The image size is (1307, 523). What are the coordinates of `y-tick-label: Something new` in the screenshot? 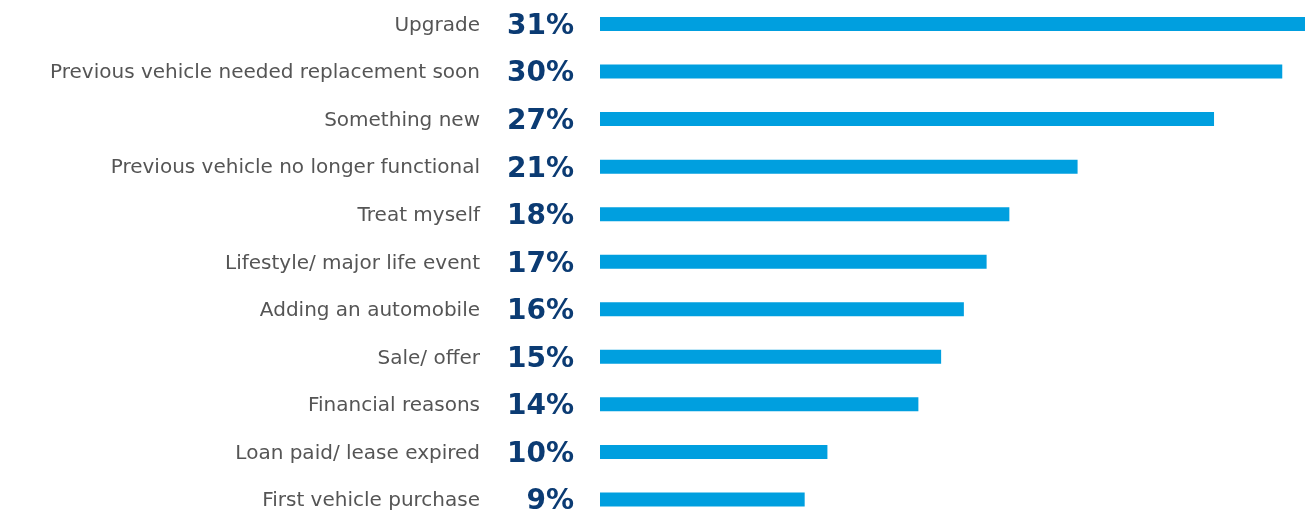 It's located at (402, 118).